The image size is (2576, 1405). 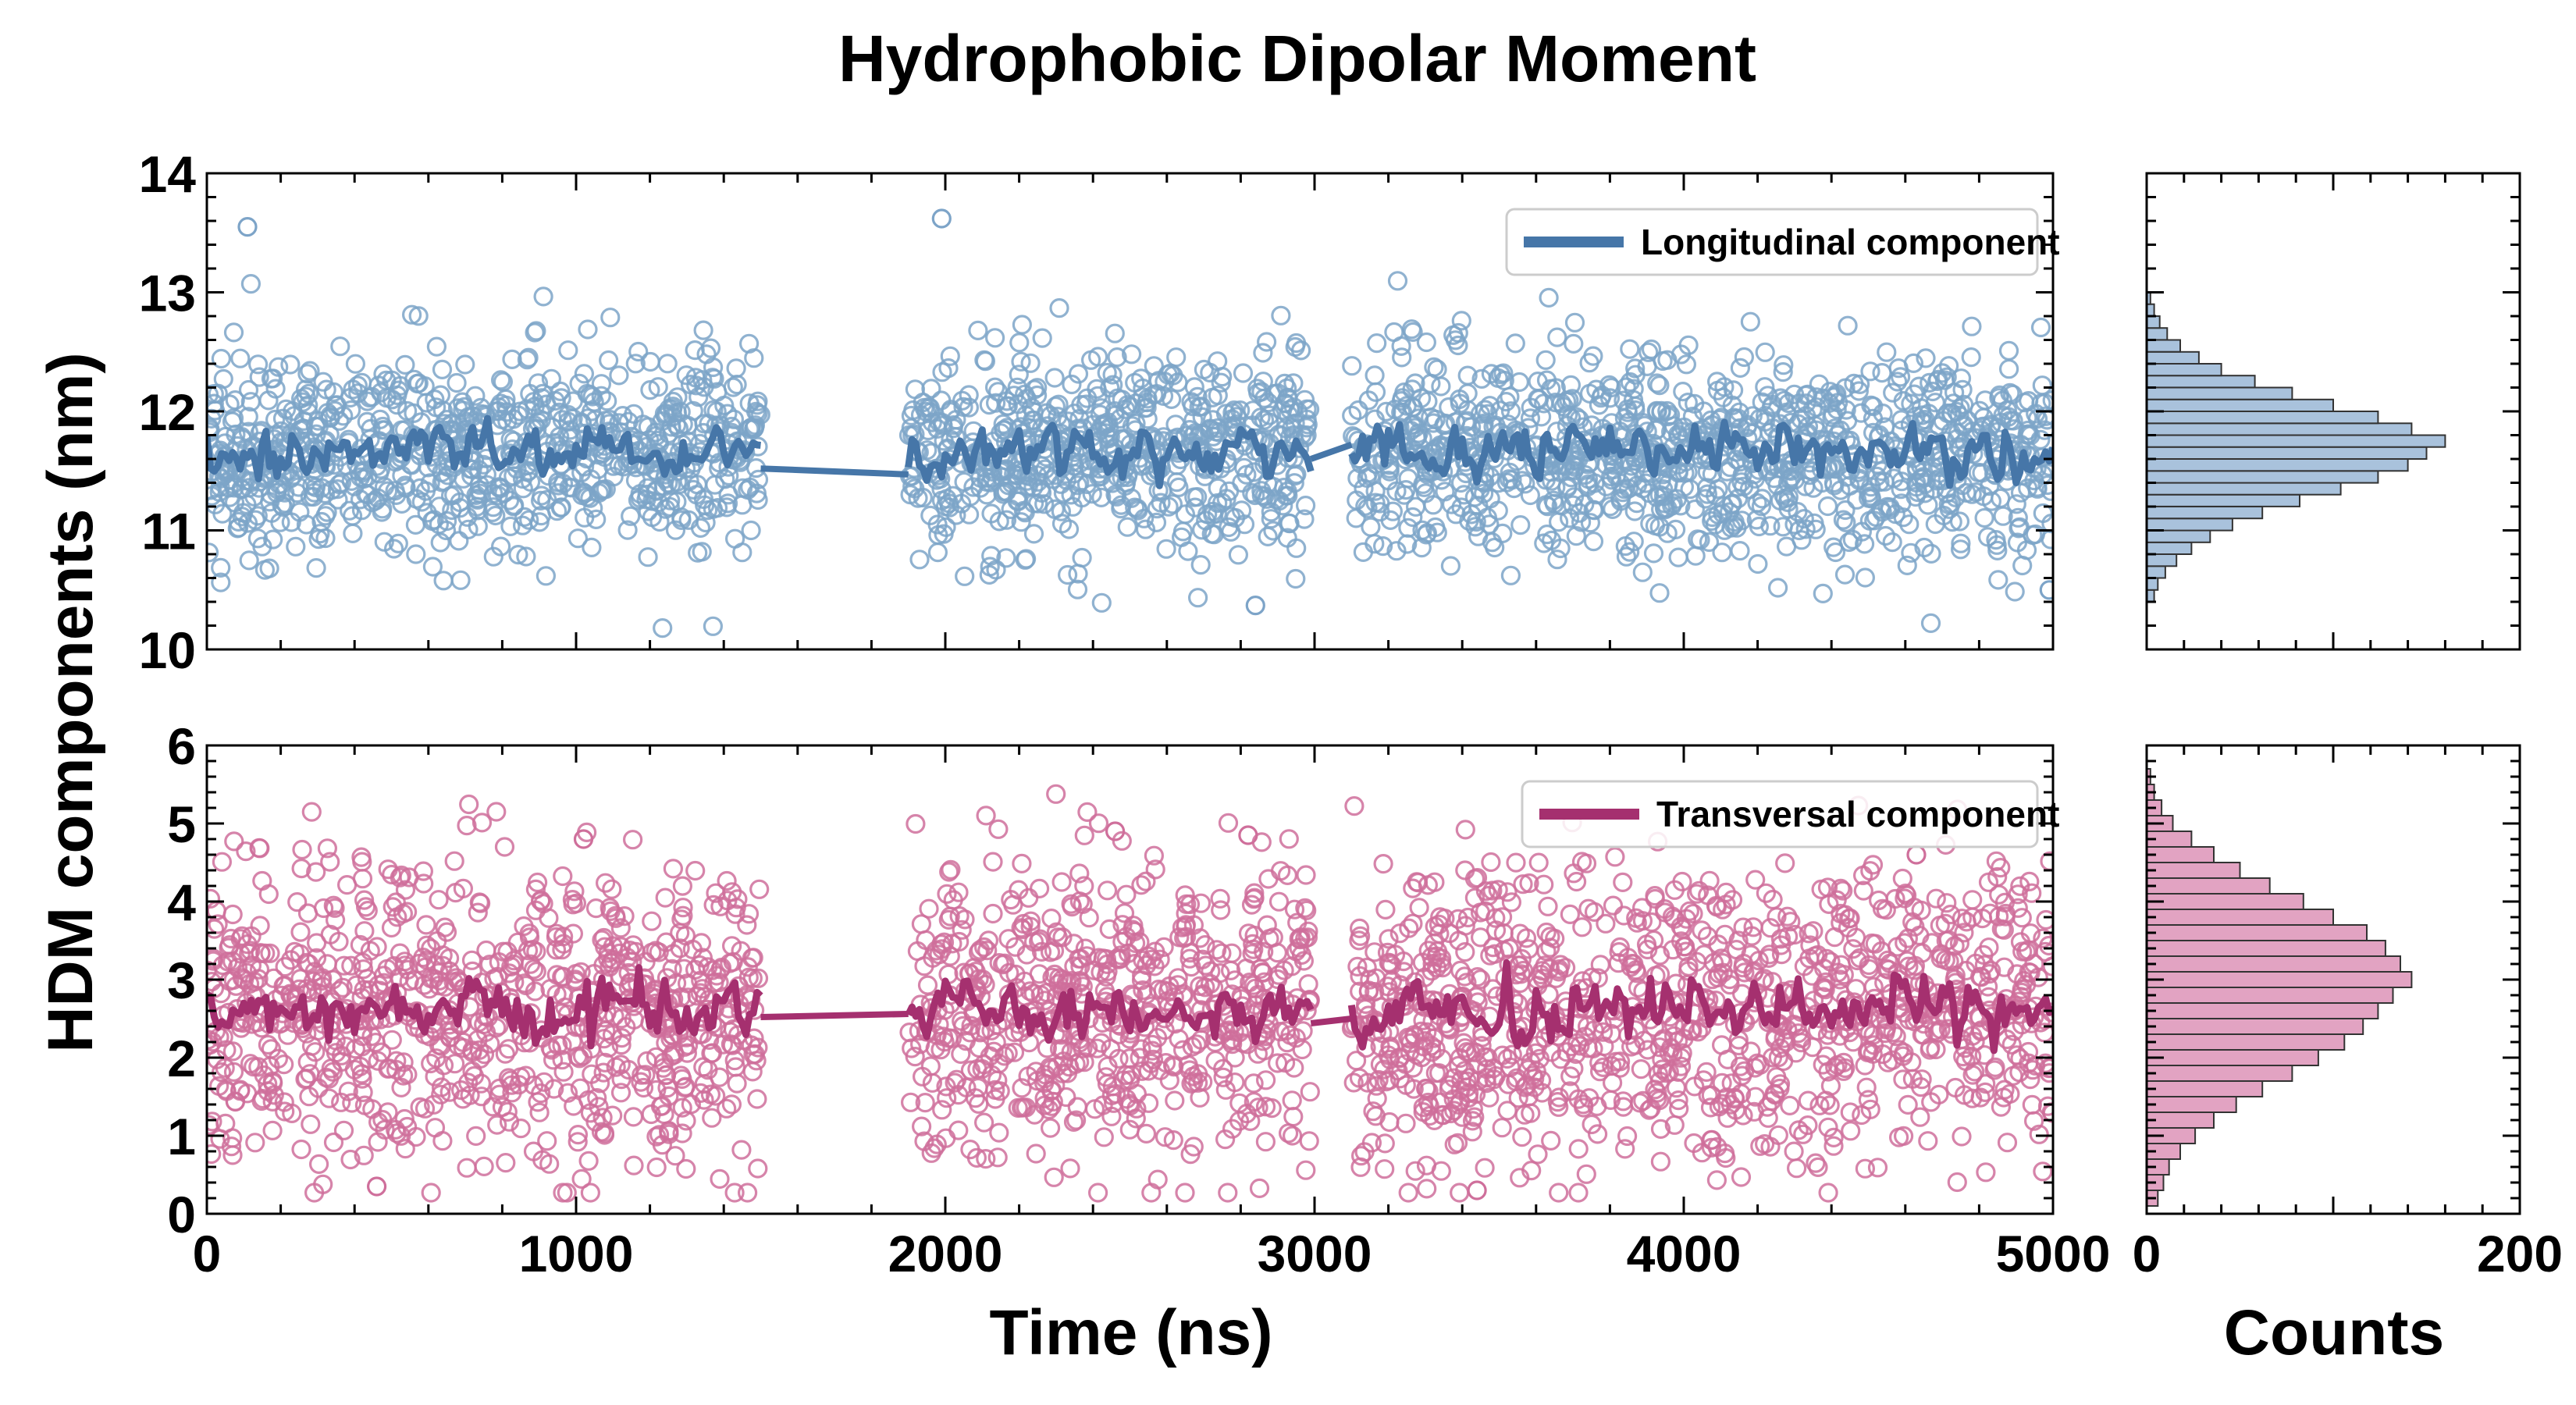 What do you see at coordinates (1700, 453) in the screenshot?
I see `longitudinal-average-line` at bounding box center [1700, 453].